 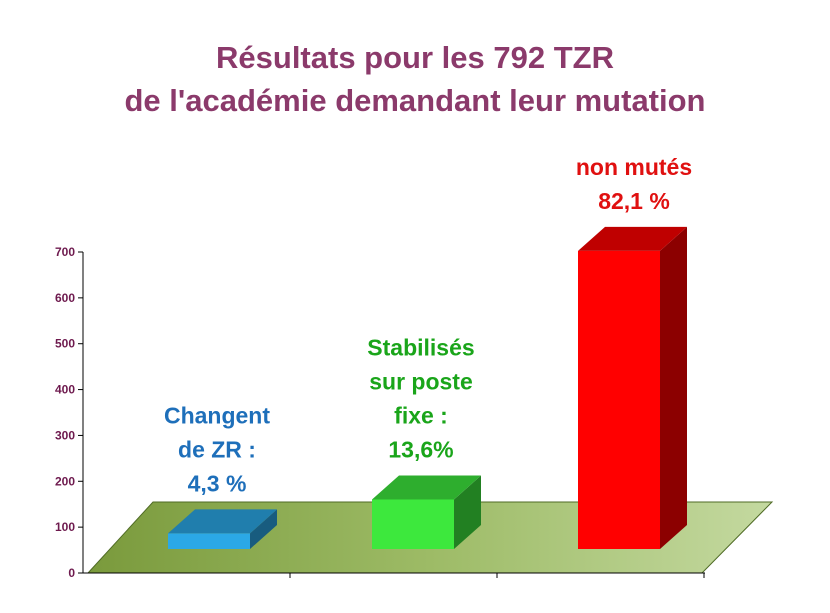 What do you see at coordinates (634, 167) in the screenshot?
I see `data-label-line: non mutés` at bounding box center [634, 167].